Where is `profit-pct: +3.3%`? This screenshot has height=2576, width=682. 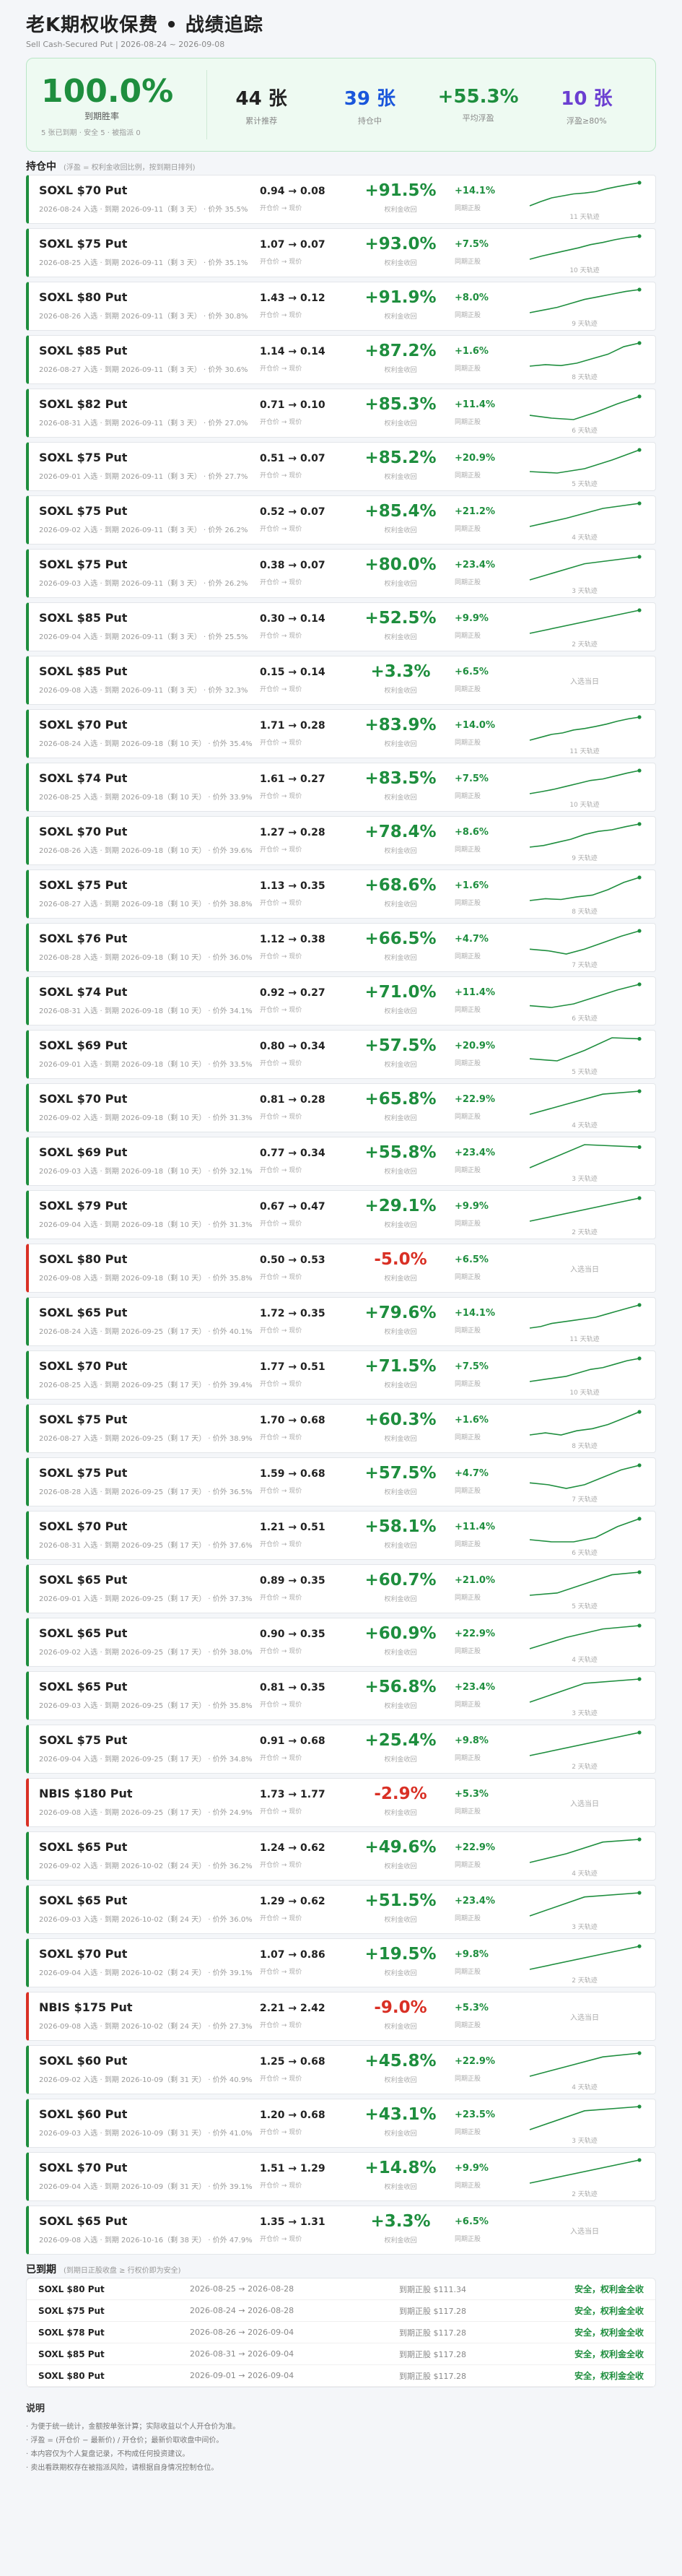 profit-pct: +3.3% is located at coordinates (401, 671).